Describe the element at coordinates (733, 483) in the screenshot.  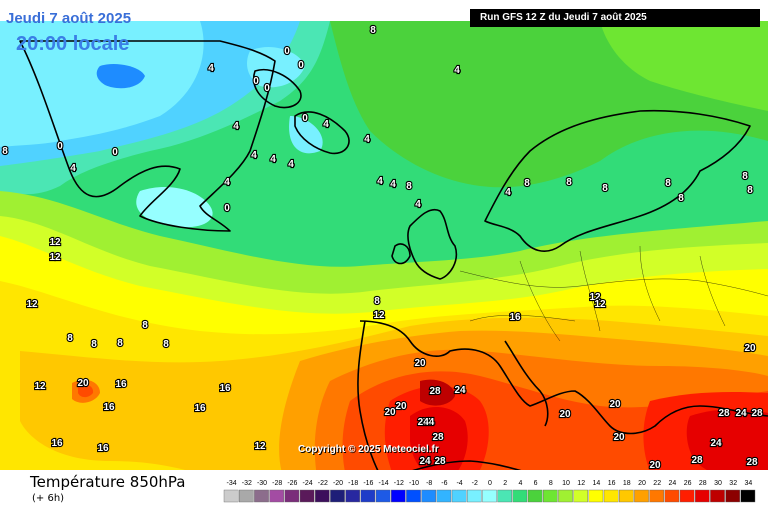
I see `scale-tick-label: 32` at that location.